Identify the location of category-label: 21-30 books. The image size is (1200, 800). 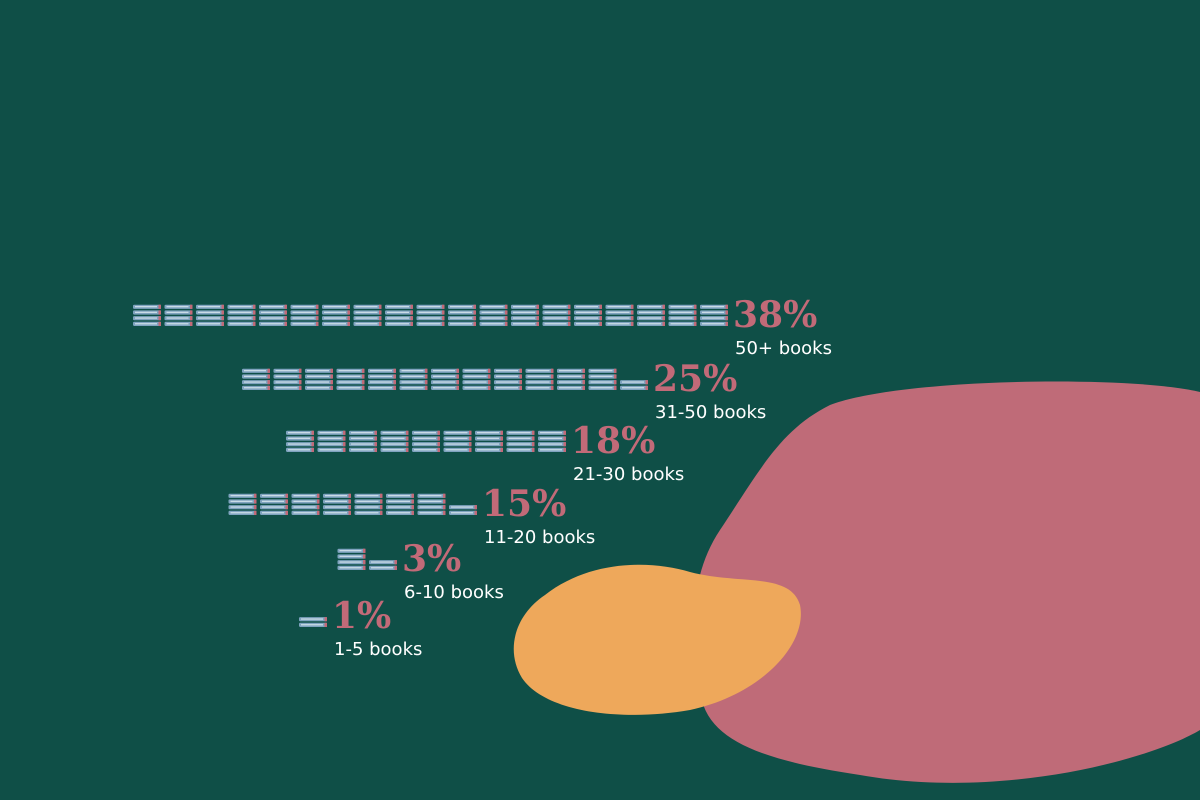
(628, 474).